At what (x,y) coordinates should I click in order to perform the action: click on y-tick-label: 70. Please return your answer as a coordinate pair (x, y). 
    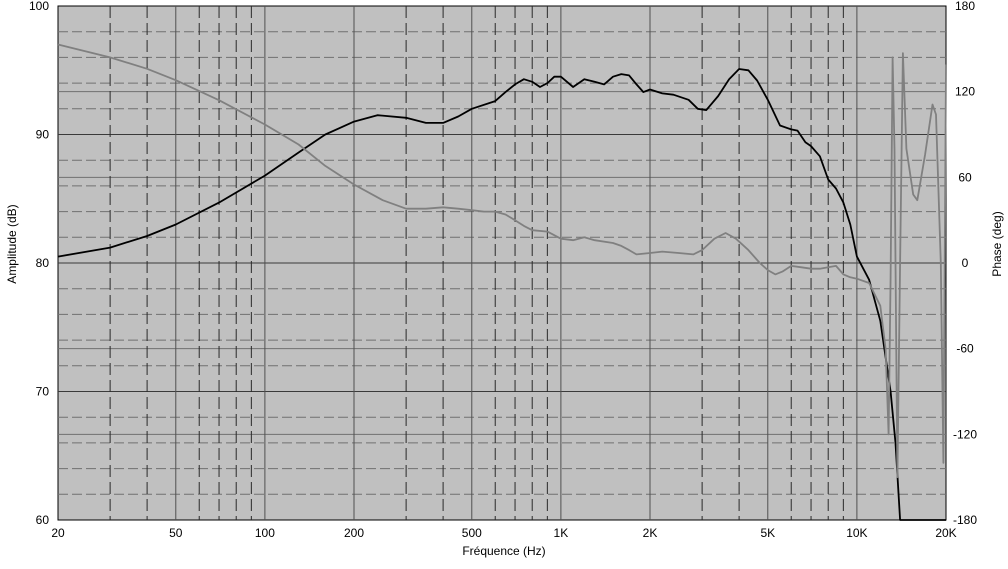
    Looking at the image, I should click on (43, 392).